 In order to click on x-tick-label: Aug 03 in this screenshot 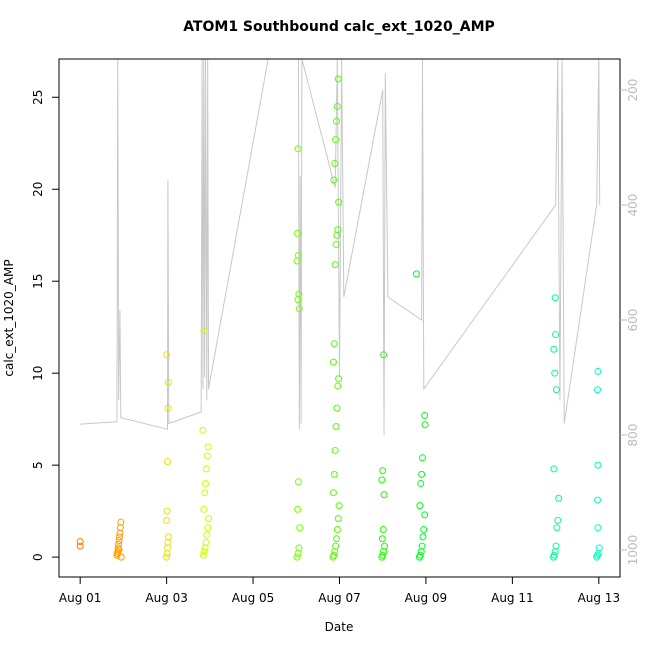, I will do `click(166, 598)`.